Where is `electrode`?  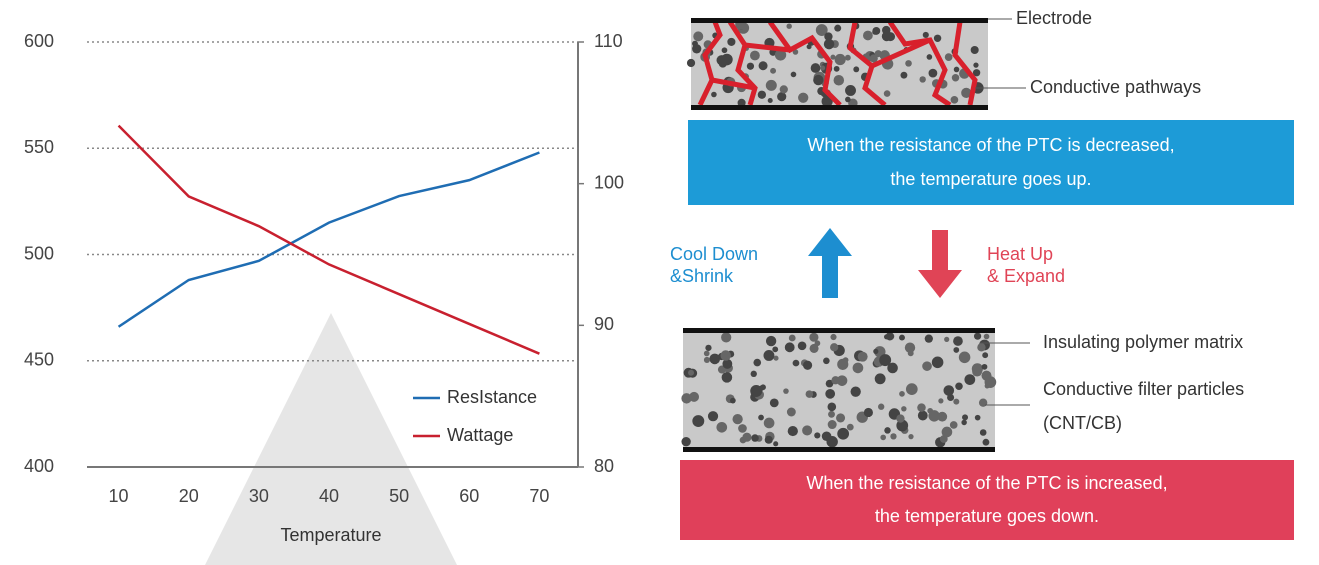
electrode is located at coordinates (839, 330).